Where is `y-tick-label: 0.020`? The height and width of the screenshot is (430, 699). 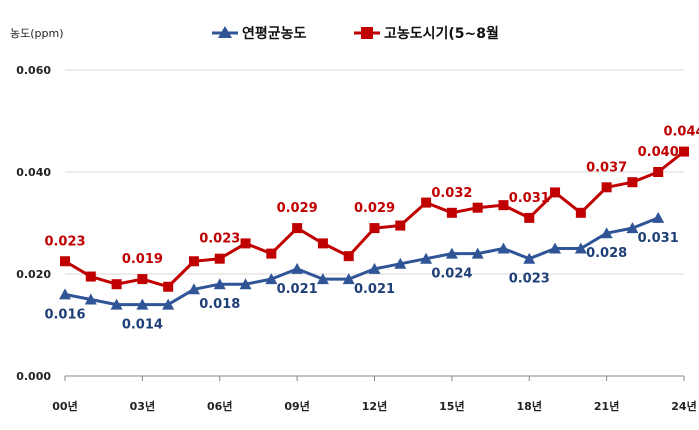
y-tick-label: 0.020 is located at coordinates (33, 274).